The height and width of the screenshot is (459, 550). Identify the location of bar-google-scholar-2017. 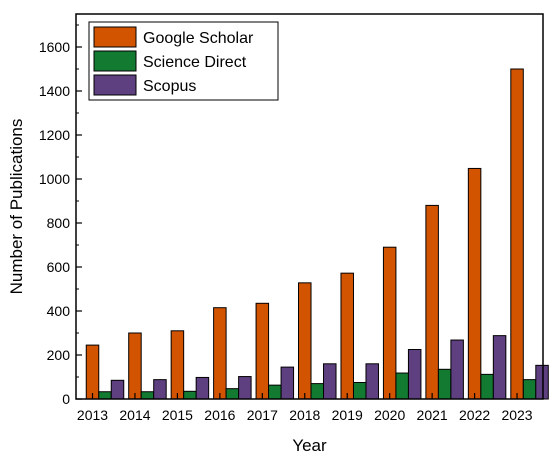
(262, 351).